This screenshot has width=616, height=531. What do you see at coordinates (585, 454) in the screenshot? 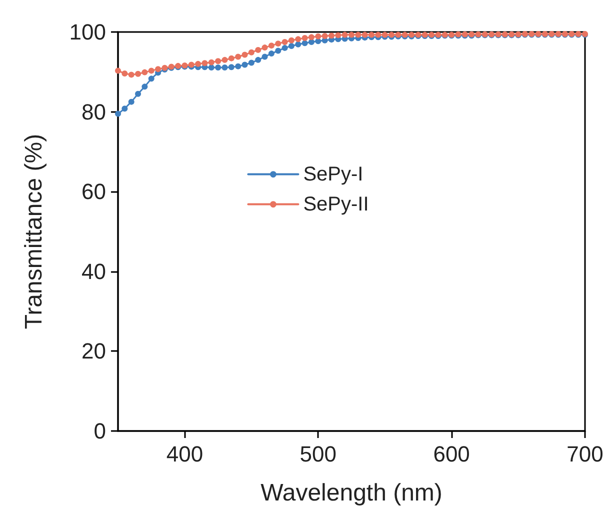
I see `x-tick-label: 700` at bounding box center [585, 454].